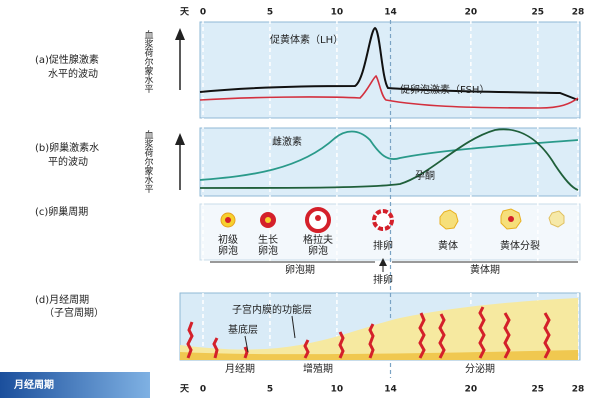 The height and width of the screenshot is (400, 600). I want to click on endometrium, so click(379, 329).